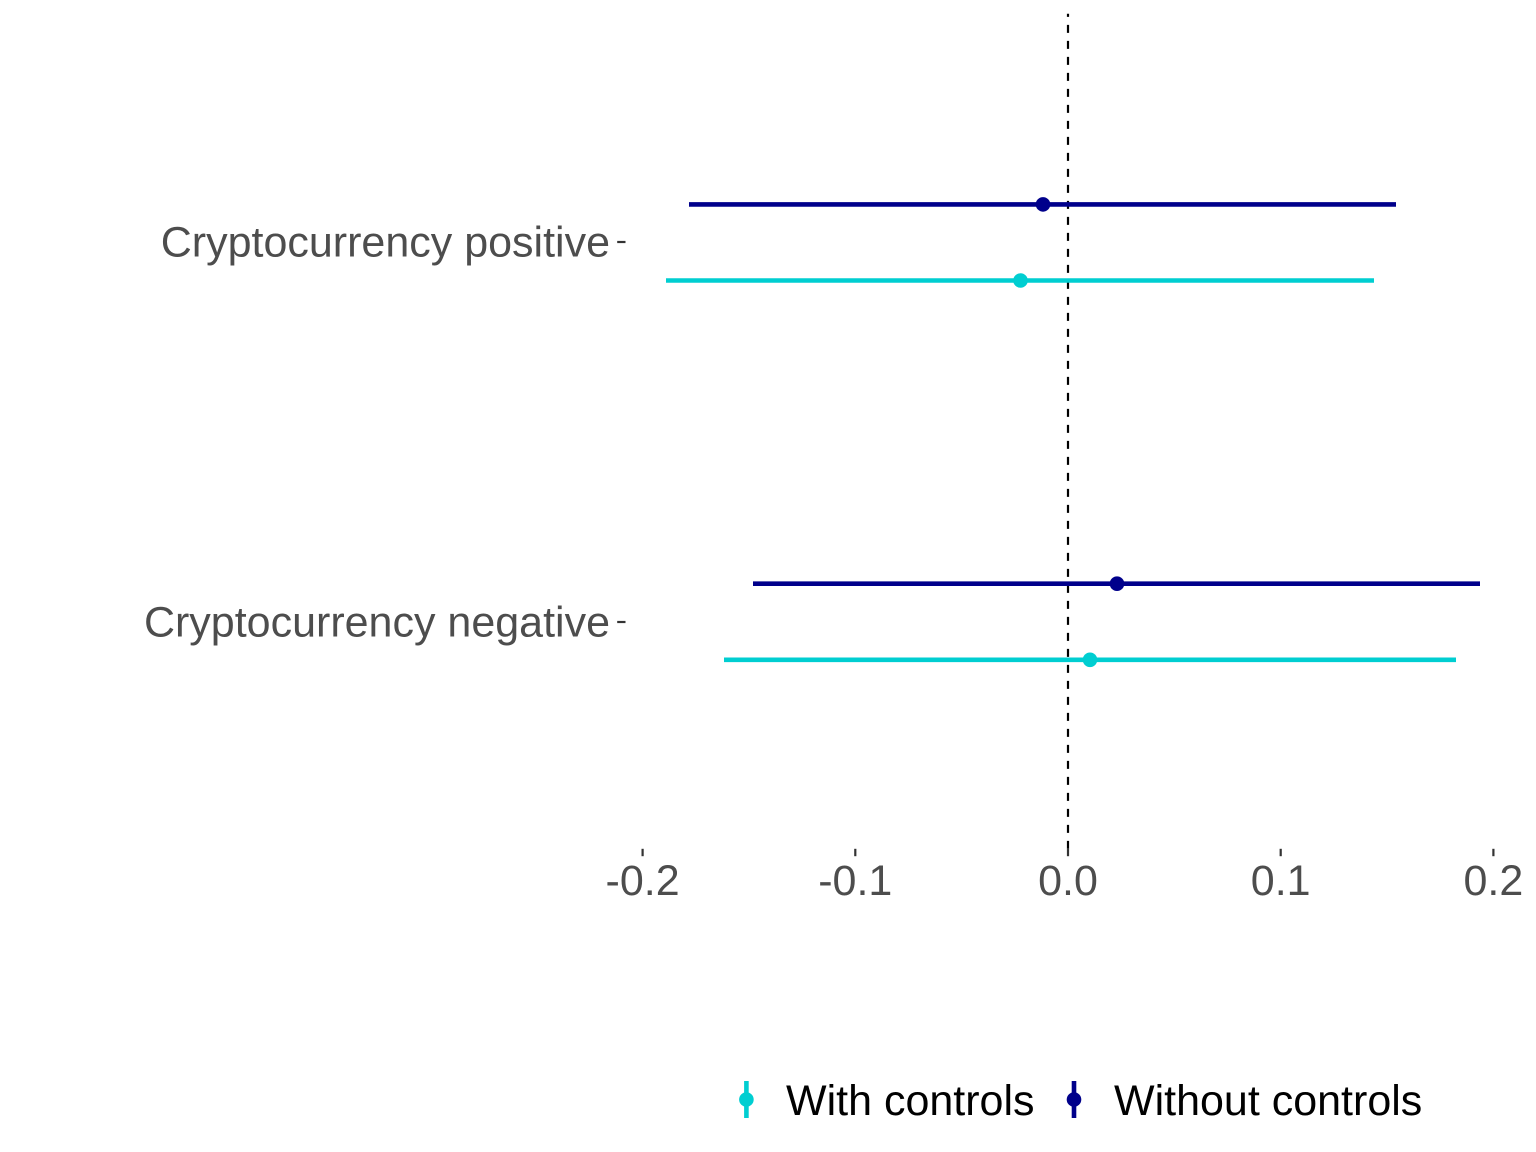 The width and height of the screenshot is (1536, 1152). What do you see at coordinates (1494, 881) in the screenshot?
I see `svg-text: 0.2` at bounding box center [1494, 881].